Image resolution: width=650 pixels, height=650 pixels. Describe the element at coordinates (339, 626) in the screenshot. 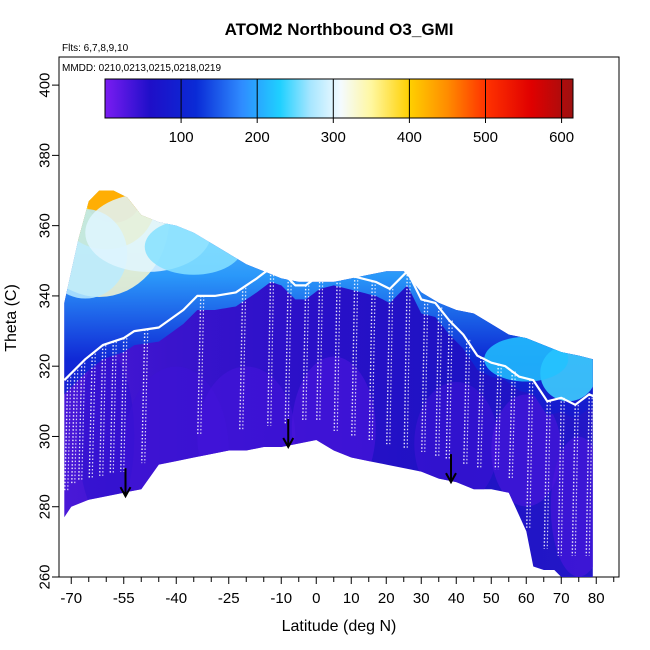

I see `x-axis-label: Latitude (deg N)` at that location.